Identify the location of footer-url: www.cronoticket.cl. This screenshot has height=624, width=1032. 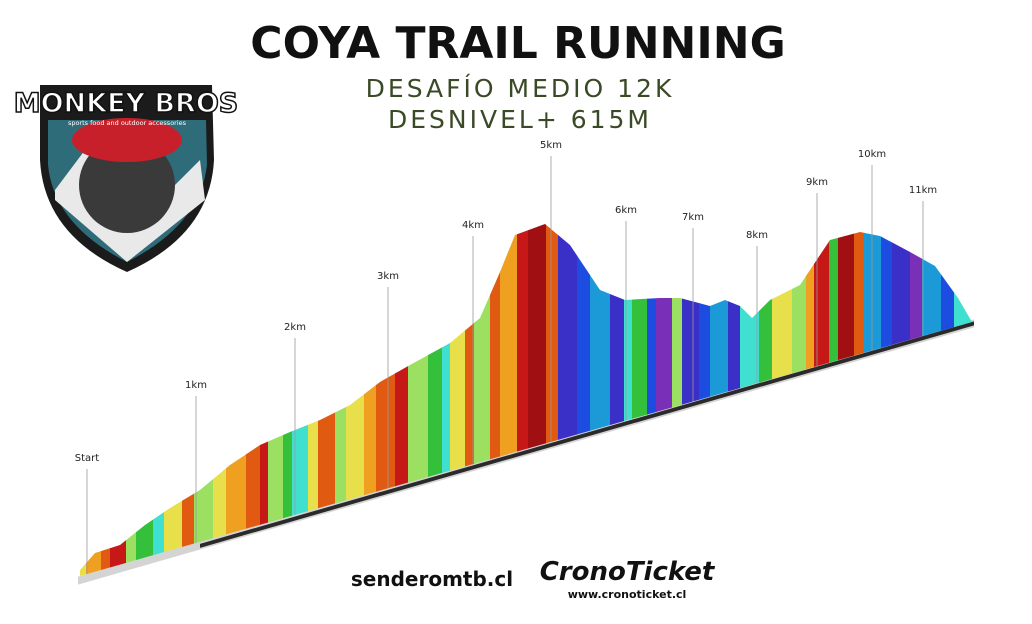
(627, 594).